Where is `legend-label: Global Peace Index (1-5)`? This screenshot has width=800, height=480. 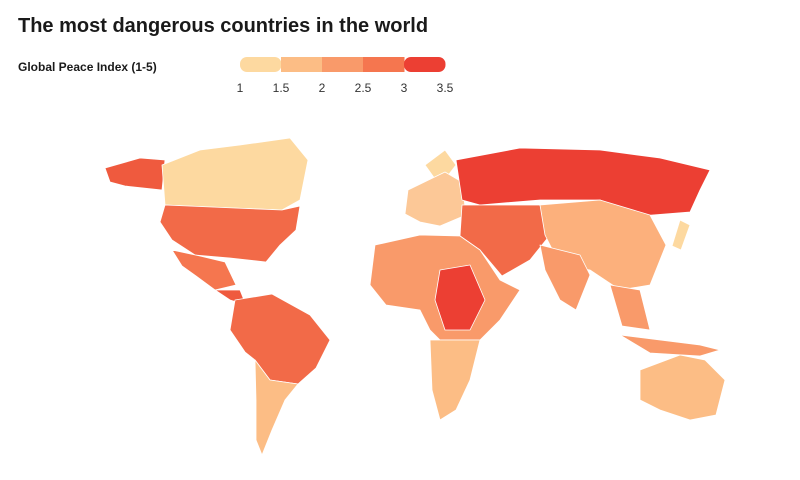
legend-label: Global Peace Index (1-5) is located at coordinates (87, 67).